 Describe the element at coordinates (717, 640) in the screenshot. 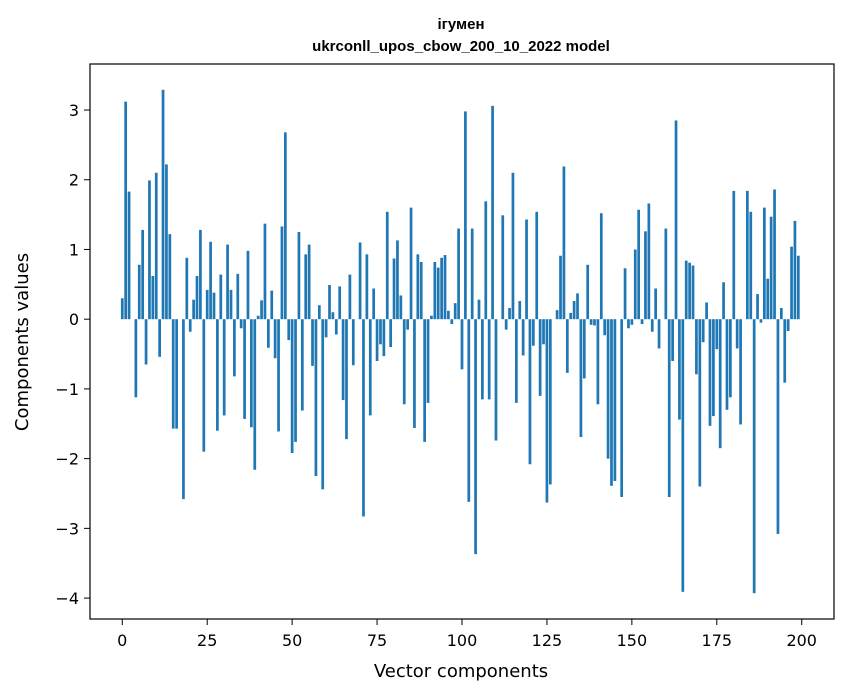

I see `x-tick-label-7: 175` at that location.